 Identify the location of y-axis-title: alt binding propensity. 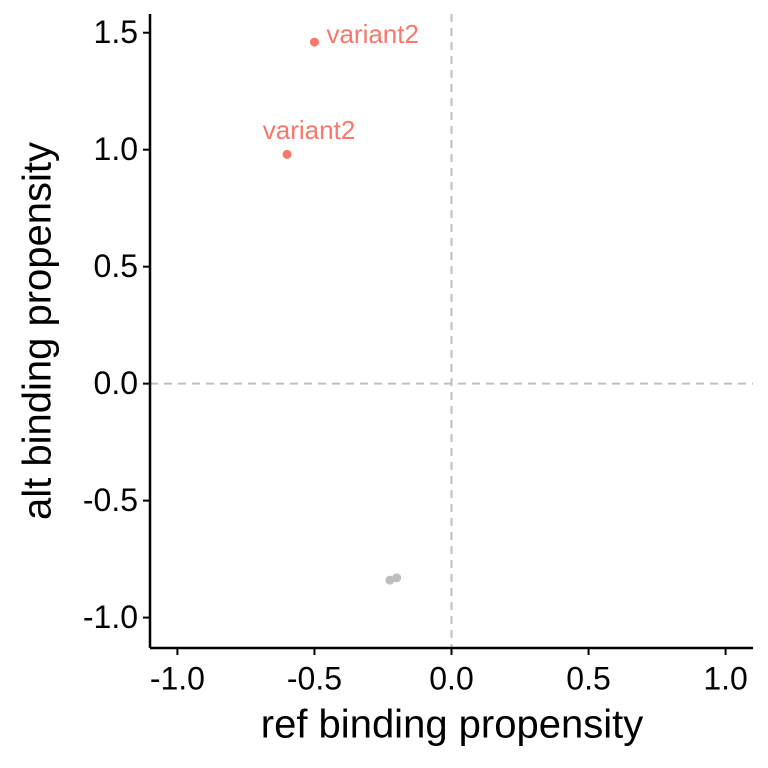
(38, 331).